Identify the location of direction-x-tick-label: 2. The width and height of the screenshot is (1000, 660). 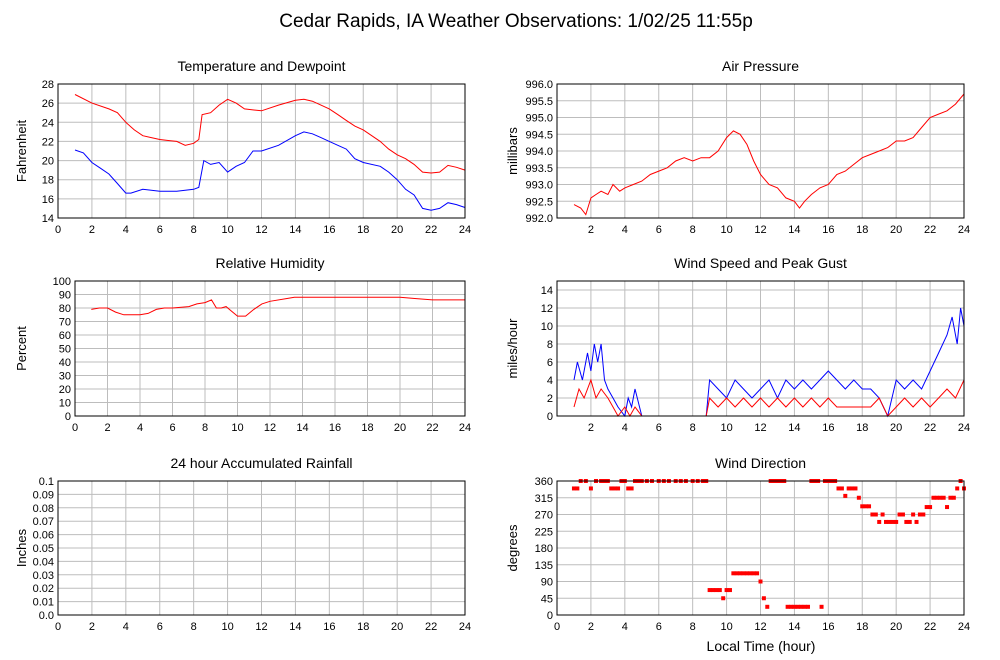
(591, 627).